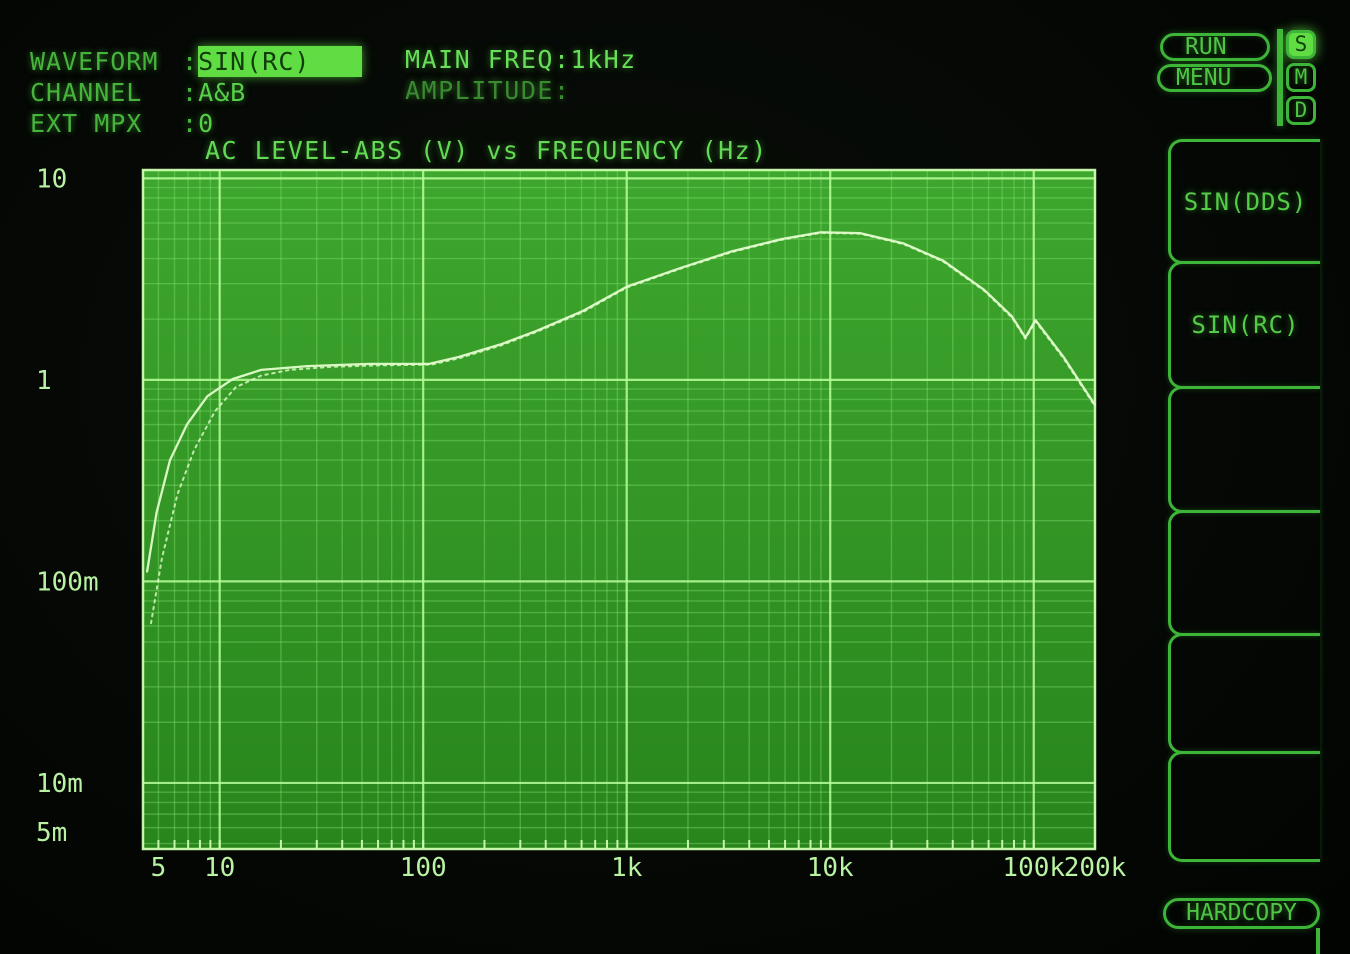 The width and height of the screenshot is (1350, 954). I want to click on mode-indicator-d: D, so click(1301, 110).